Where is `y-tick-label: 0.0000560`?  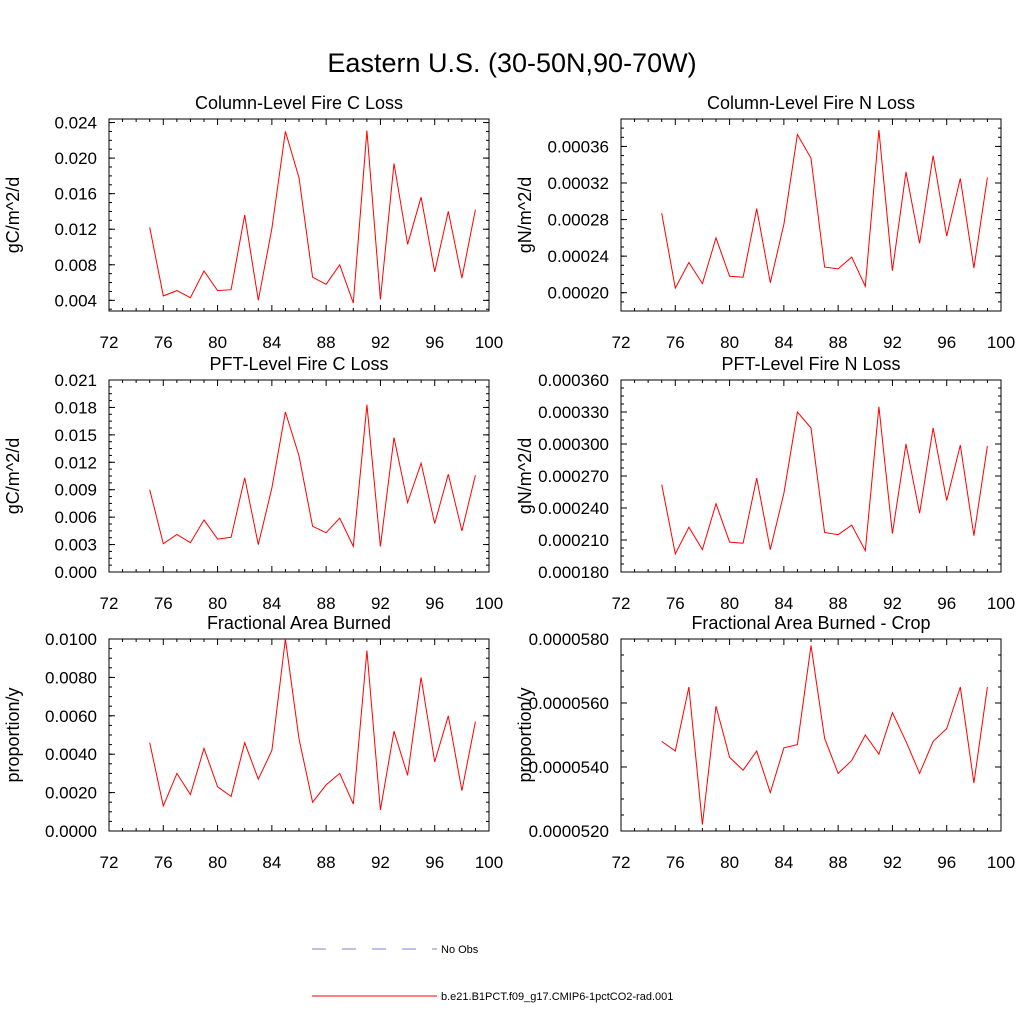 y-tick-label: 0.0000560 is located at coordinates (569, 703).